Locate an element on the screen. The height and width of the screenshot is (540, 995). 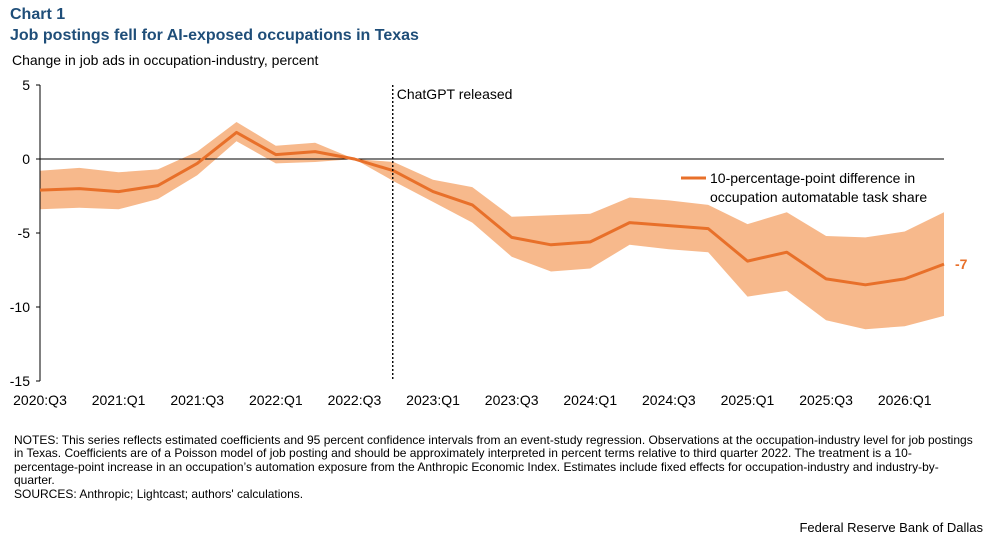
x-tick-label: 2021:Q1 is located at coordinates (119, 400).